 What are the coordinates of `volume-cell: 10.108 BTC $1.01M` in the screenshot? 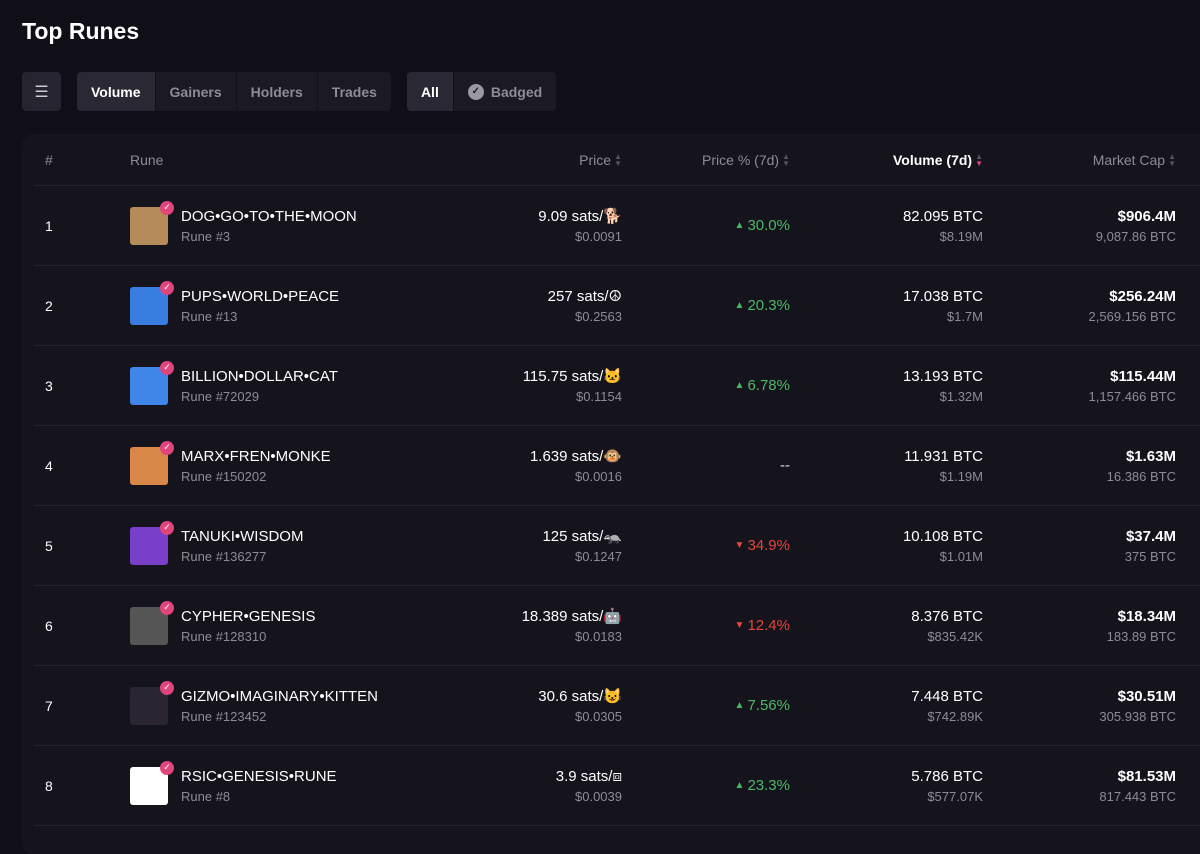 It's located at (943, 545).